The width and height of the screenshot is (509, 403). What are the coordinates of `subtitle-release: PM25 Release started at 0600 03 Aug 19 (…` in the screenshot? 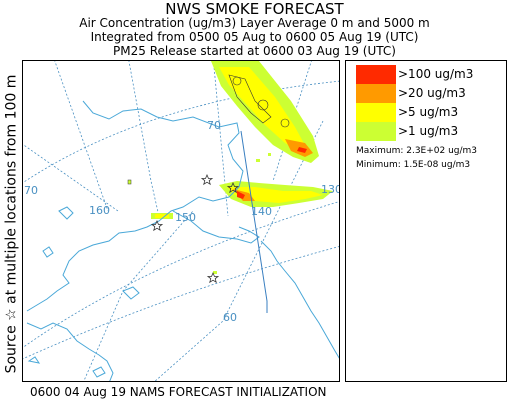 It's located at (254, 51).